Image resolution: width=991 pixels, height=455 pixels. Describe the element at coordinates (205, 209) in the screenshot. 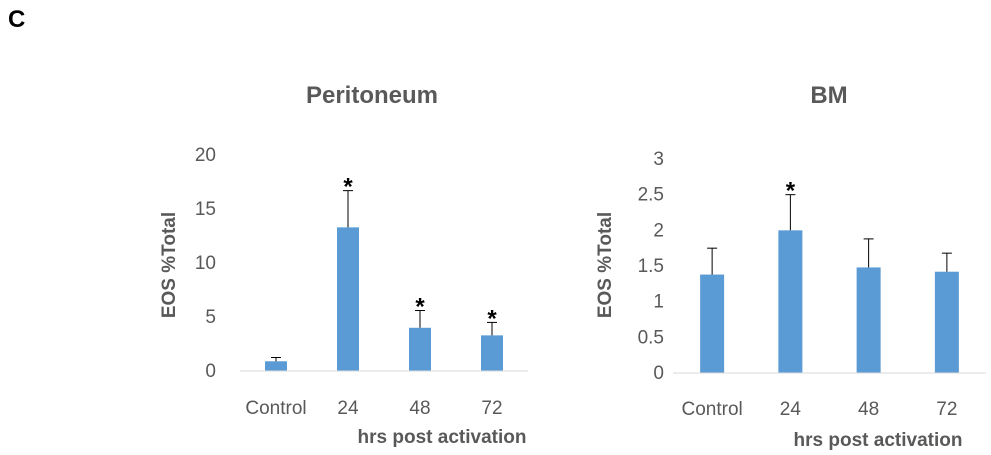

I see `y-tick-label: 15` at that location.